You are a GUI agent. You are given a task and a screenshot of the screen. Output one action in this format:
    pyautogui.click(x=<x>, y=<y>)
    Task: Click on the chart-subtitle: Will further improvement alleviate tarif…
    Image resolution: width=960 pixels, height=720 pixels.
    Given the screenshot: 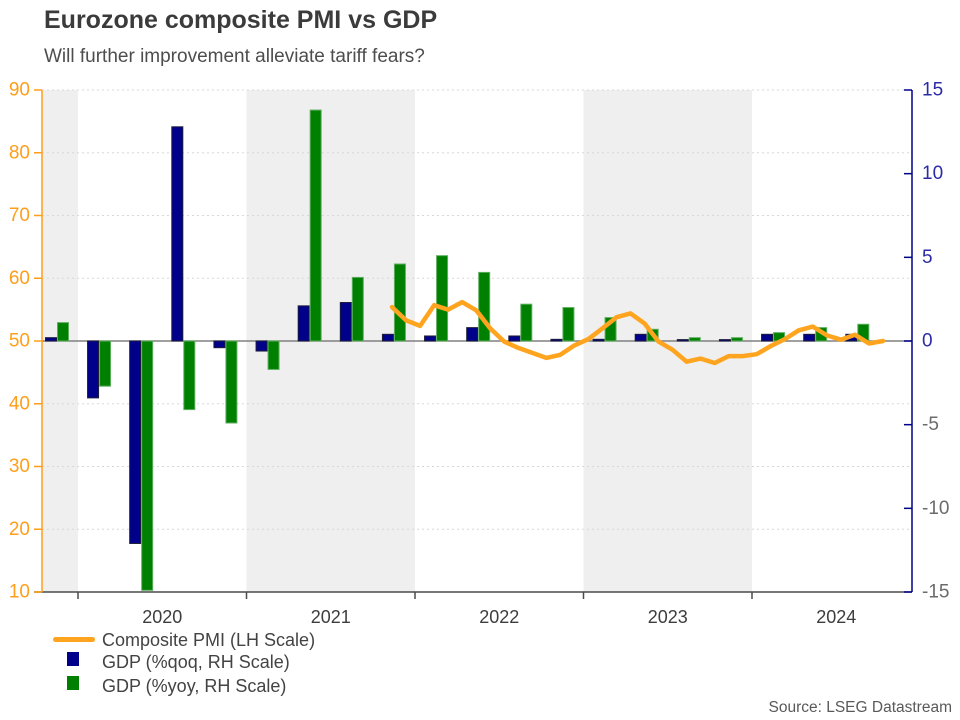 What is the action you would take?
    pyautogui.click(x=234, y=56)
    